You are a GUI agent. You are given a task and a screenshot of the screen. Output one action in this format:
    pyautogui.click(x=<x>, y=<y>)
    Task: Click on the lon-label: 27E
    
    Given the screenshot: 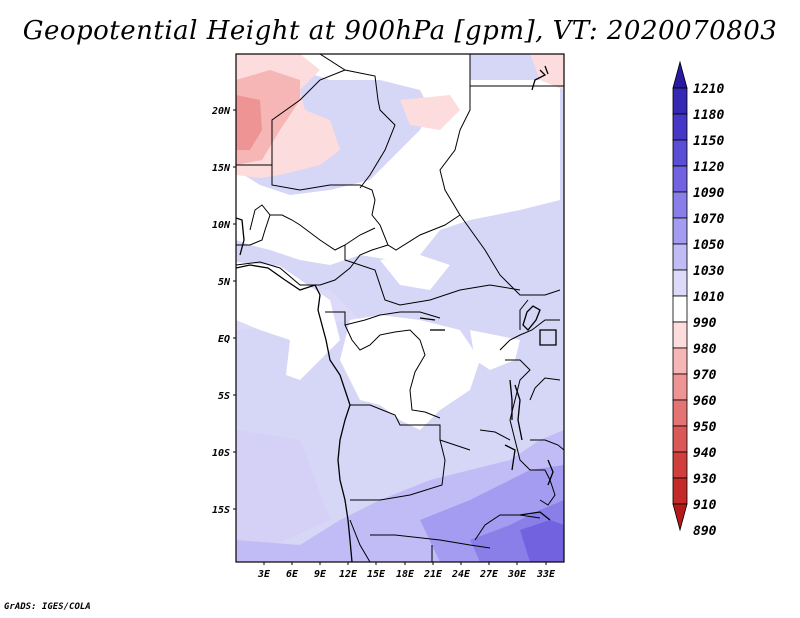 What is the action you would take?
    pyautogui.click(x=489, y=574)
    